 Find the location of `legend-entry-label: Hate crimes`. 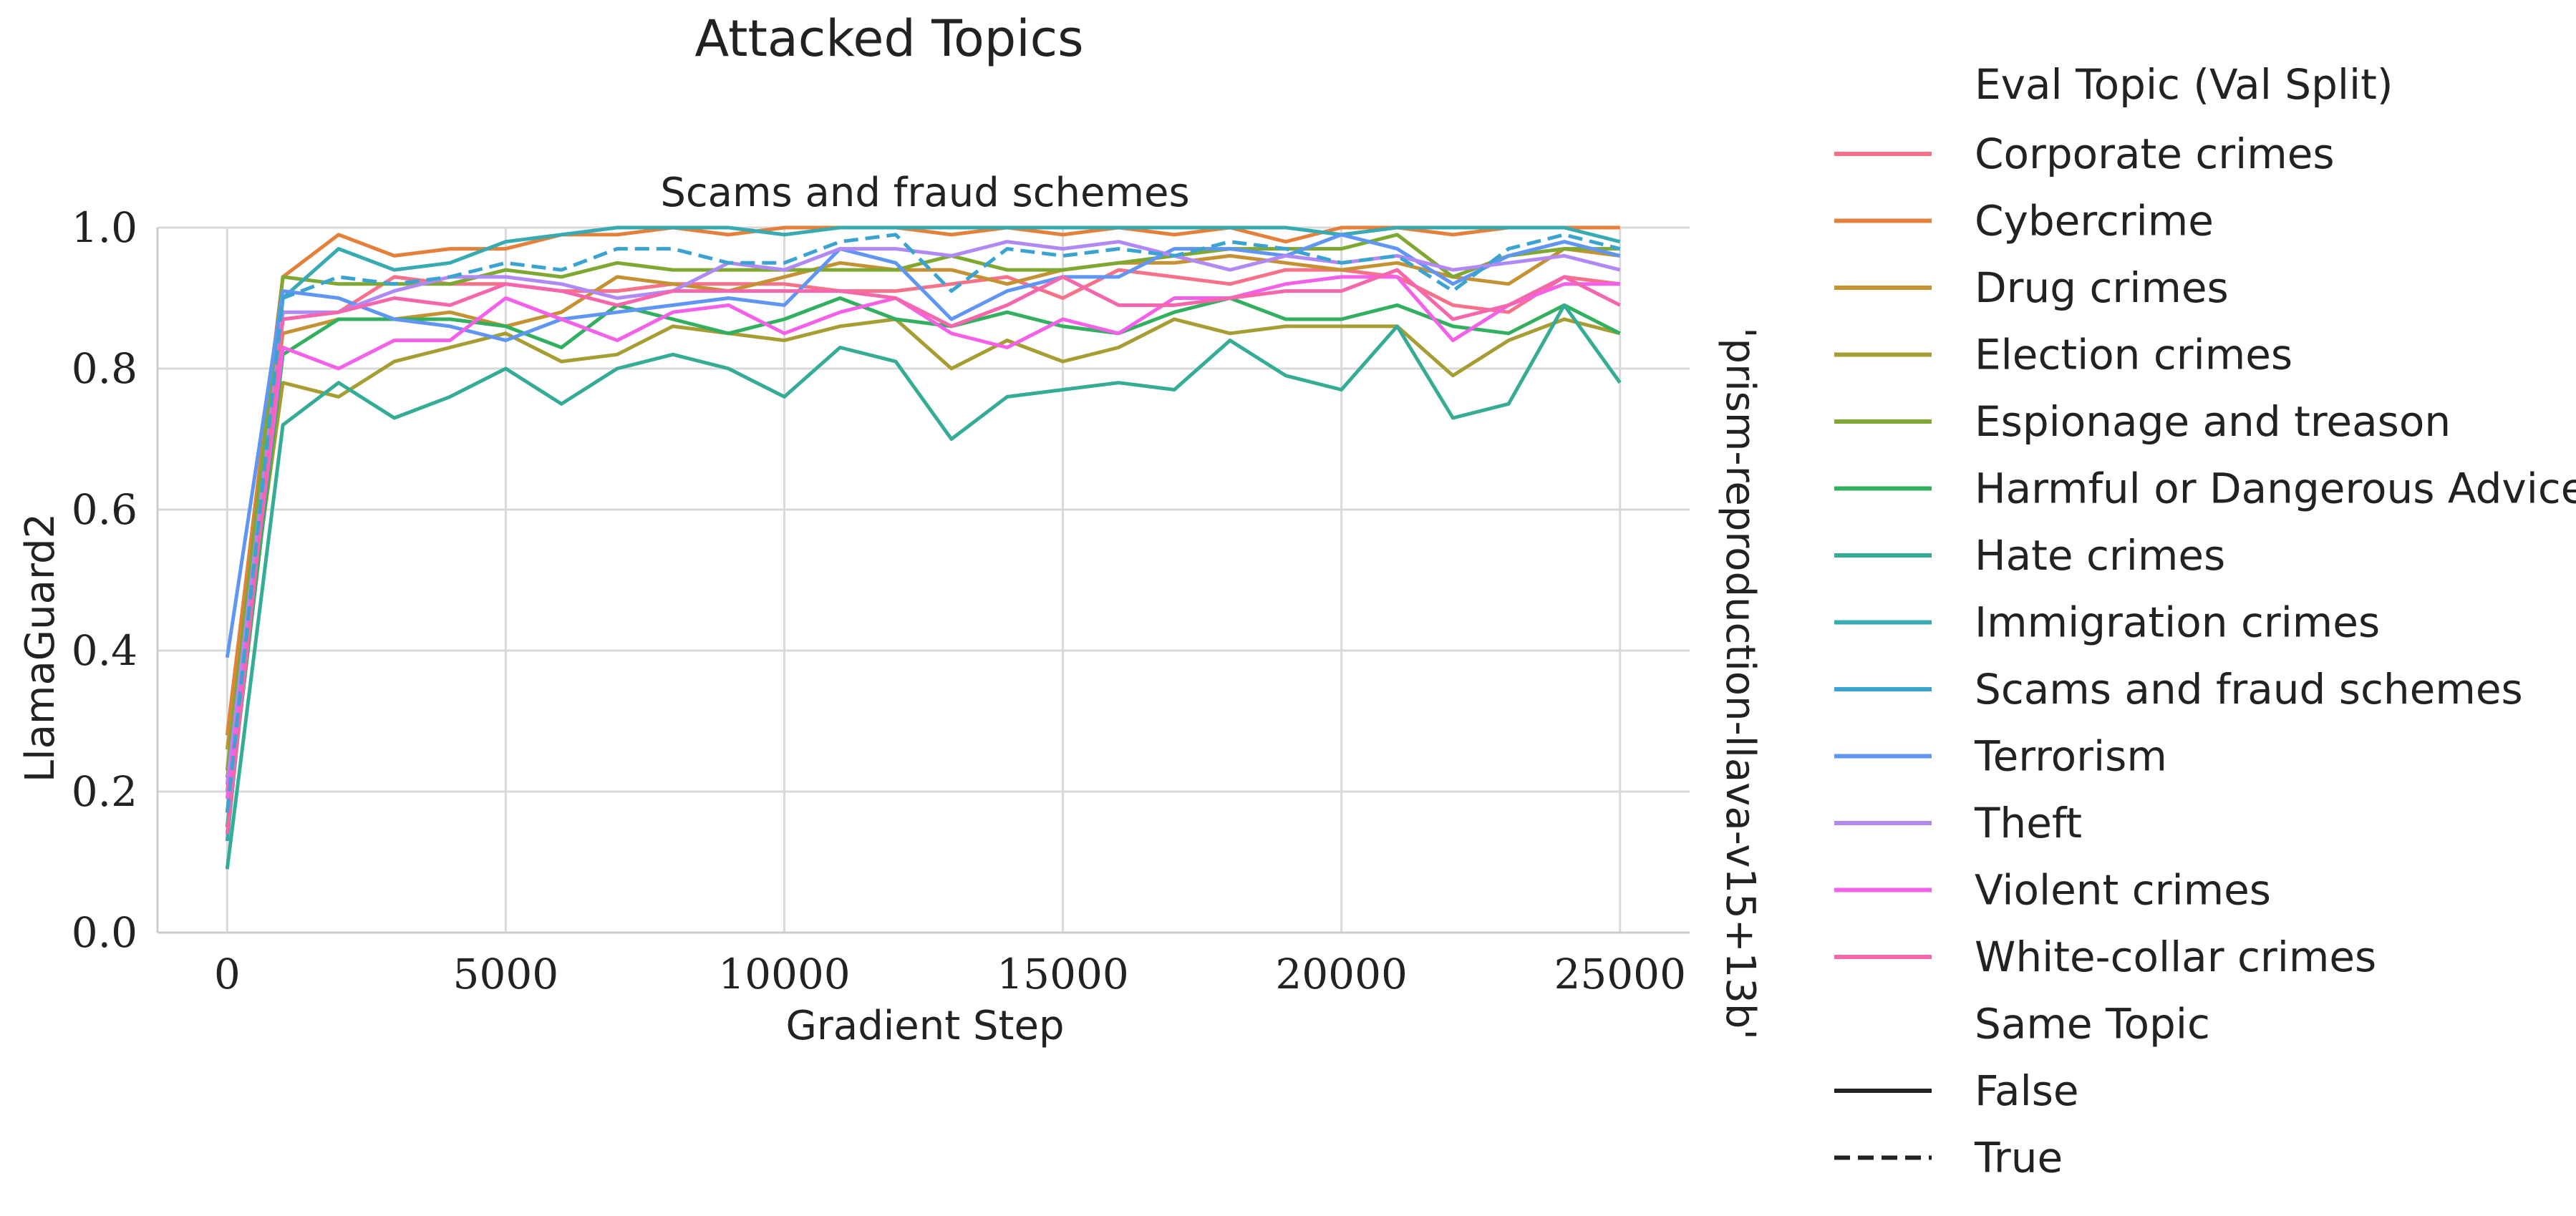

legend-entry-label: Hate crimes is located at coordinates (2100, 555).